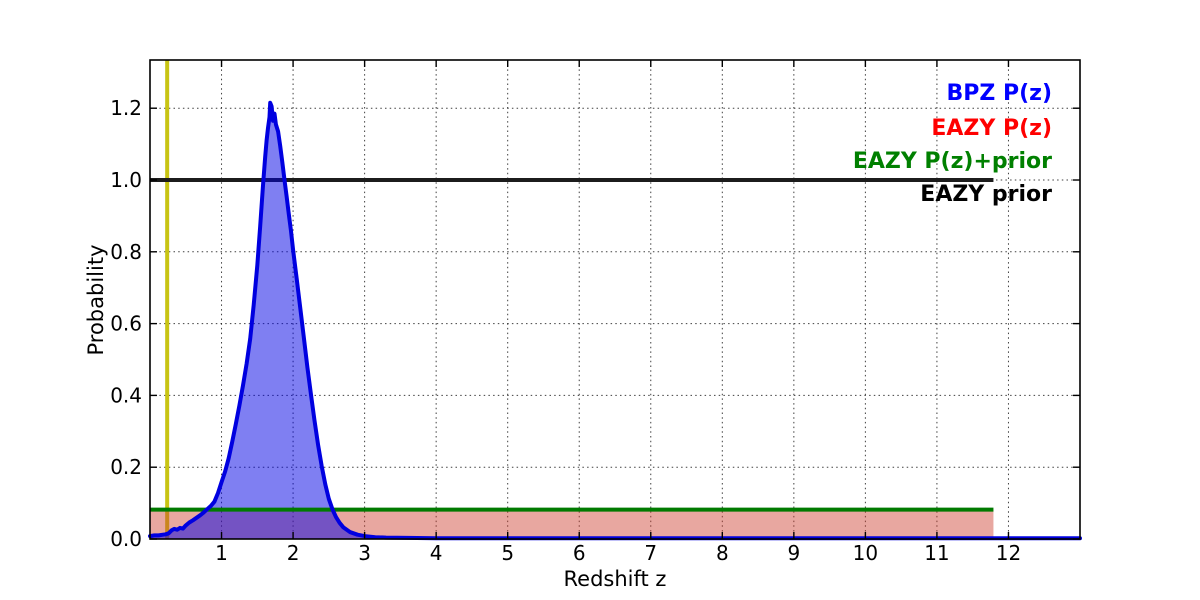 The width and height of the screenshot is (1200, 600). I want to click on y-tick-label: 0.8, so click(126, 252).